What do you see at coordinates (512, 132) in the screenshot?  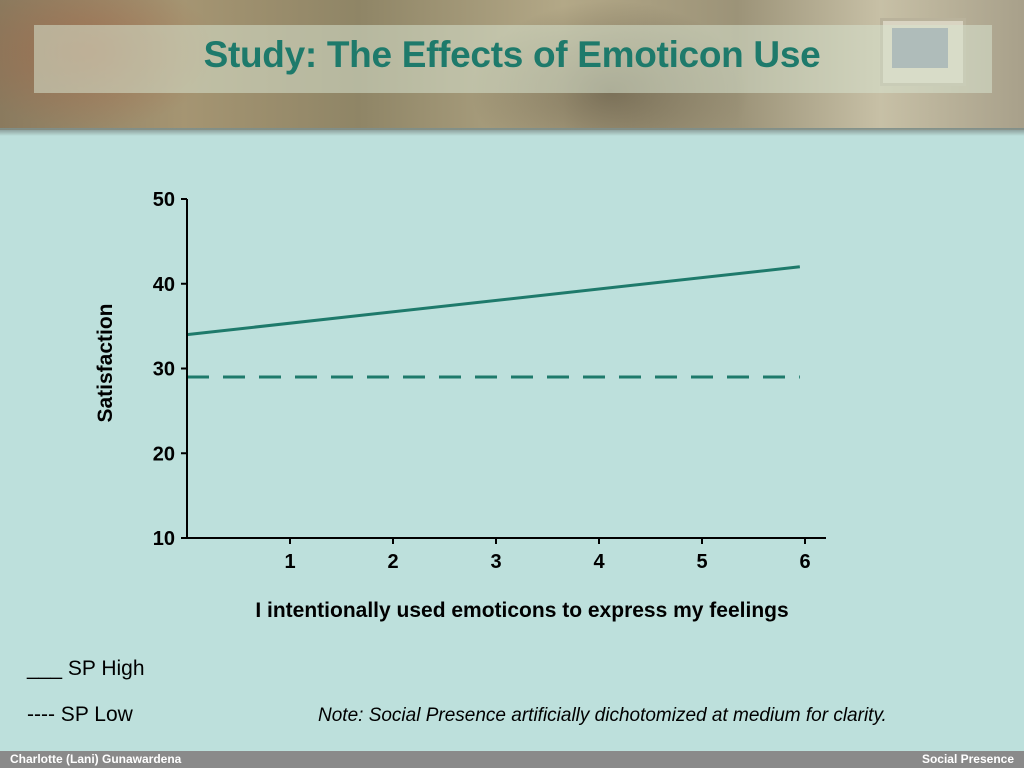 I see `header-shadow` at bounding box center [512, 132].